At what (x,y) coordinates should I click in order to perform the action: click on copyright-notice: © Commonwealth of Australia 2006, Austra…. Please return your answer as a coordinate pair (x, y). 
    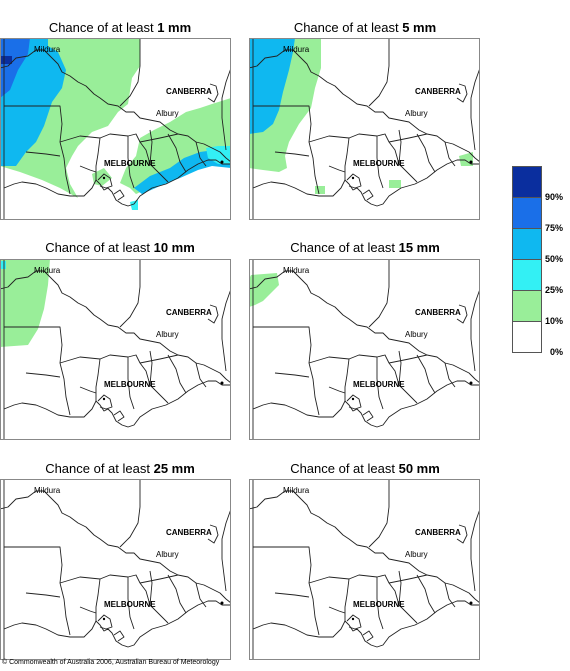
    Looking at the image, I should click on (111, 662).